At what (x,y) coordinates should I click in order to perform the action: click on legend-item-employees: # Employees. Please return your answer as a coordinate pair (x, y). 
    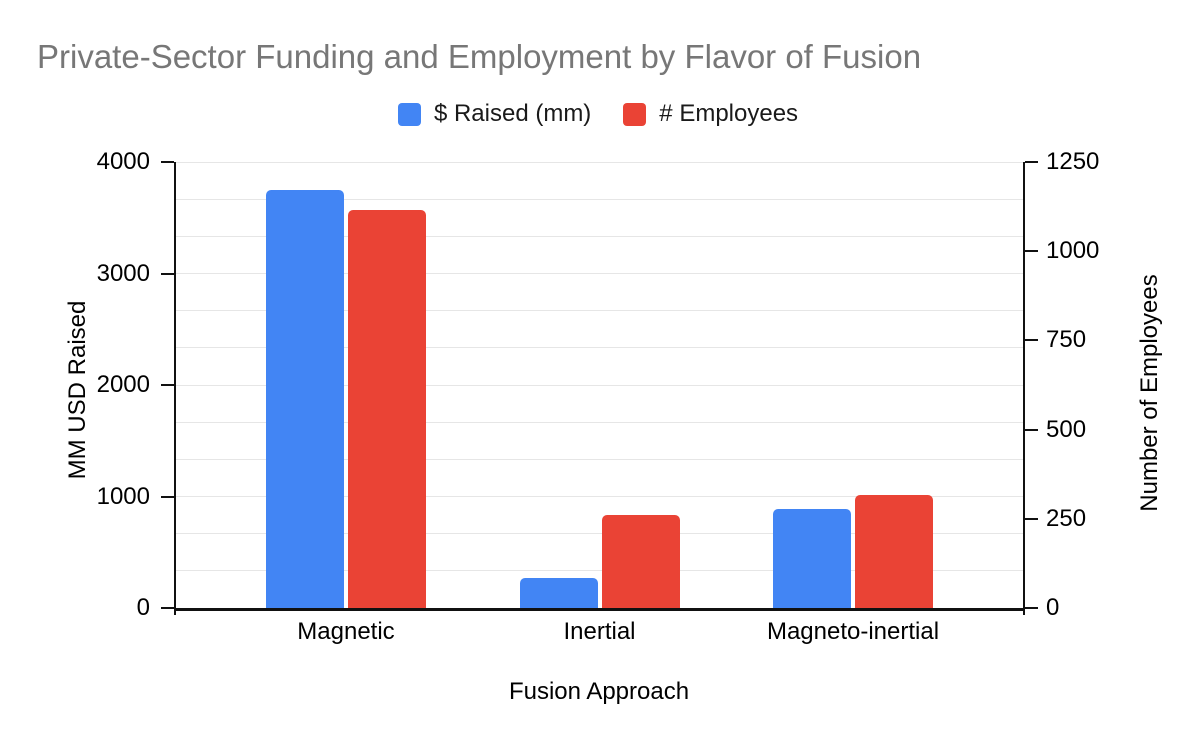
    Looking at the image, I should click on (710, 114).